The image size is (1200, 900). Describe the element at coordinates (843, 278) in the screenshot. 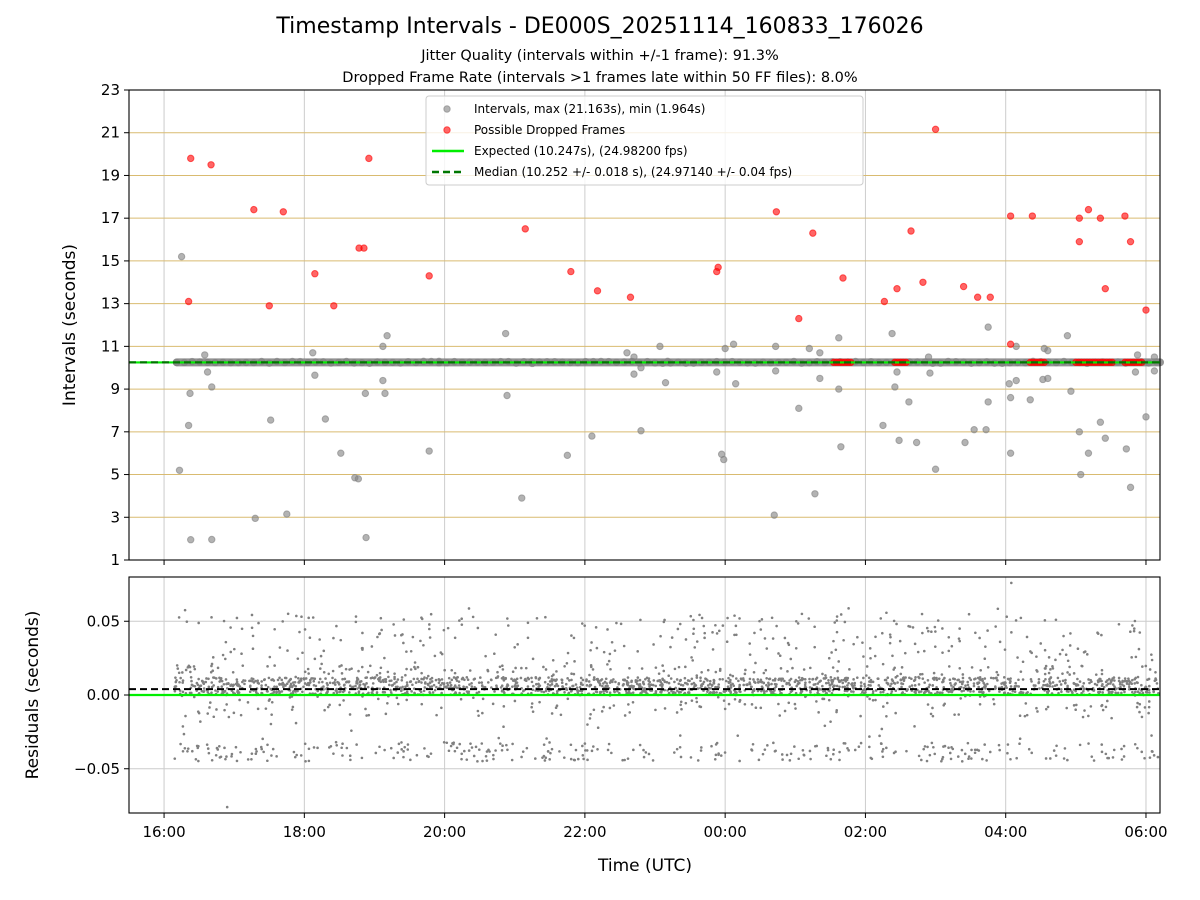

I see `dropped-frame-point` at that location.